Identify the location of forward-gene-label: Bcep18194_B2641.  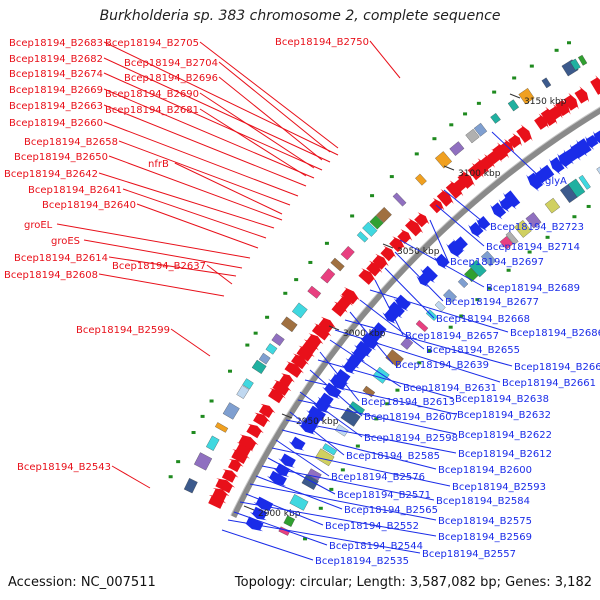
(75, 190).